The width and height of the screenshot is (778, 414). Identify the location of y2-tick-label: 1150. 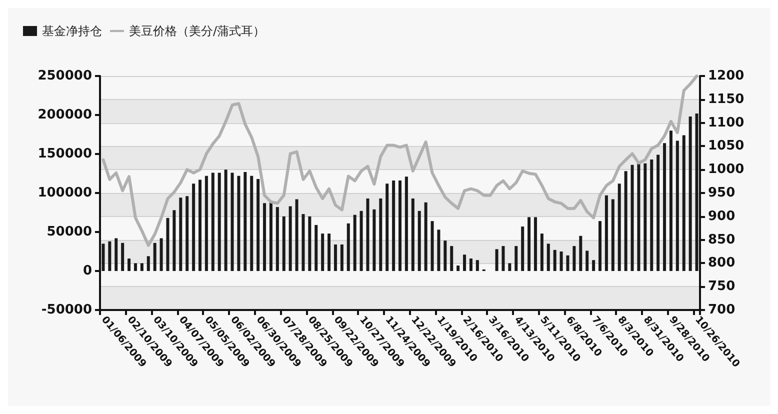
(726, 99).